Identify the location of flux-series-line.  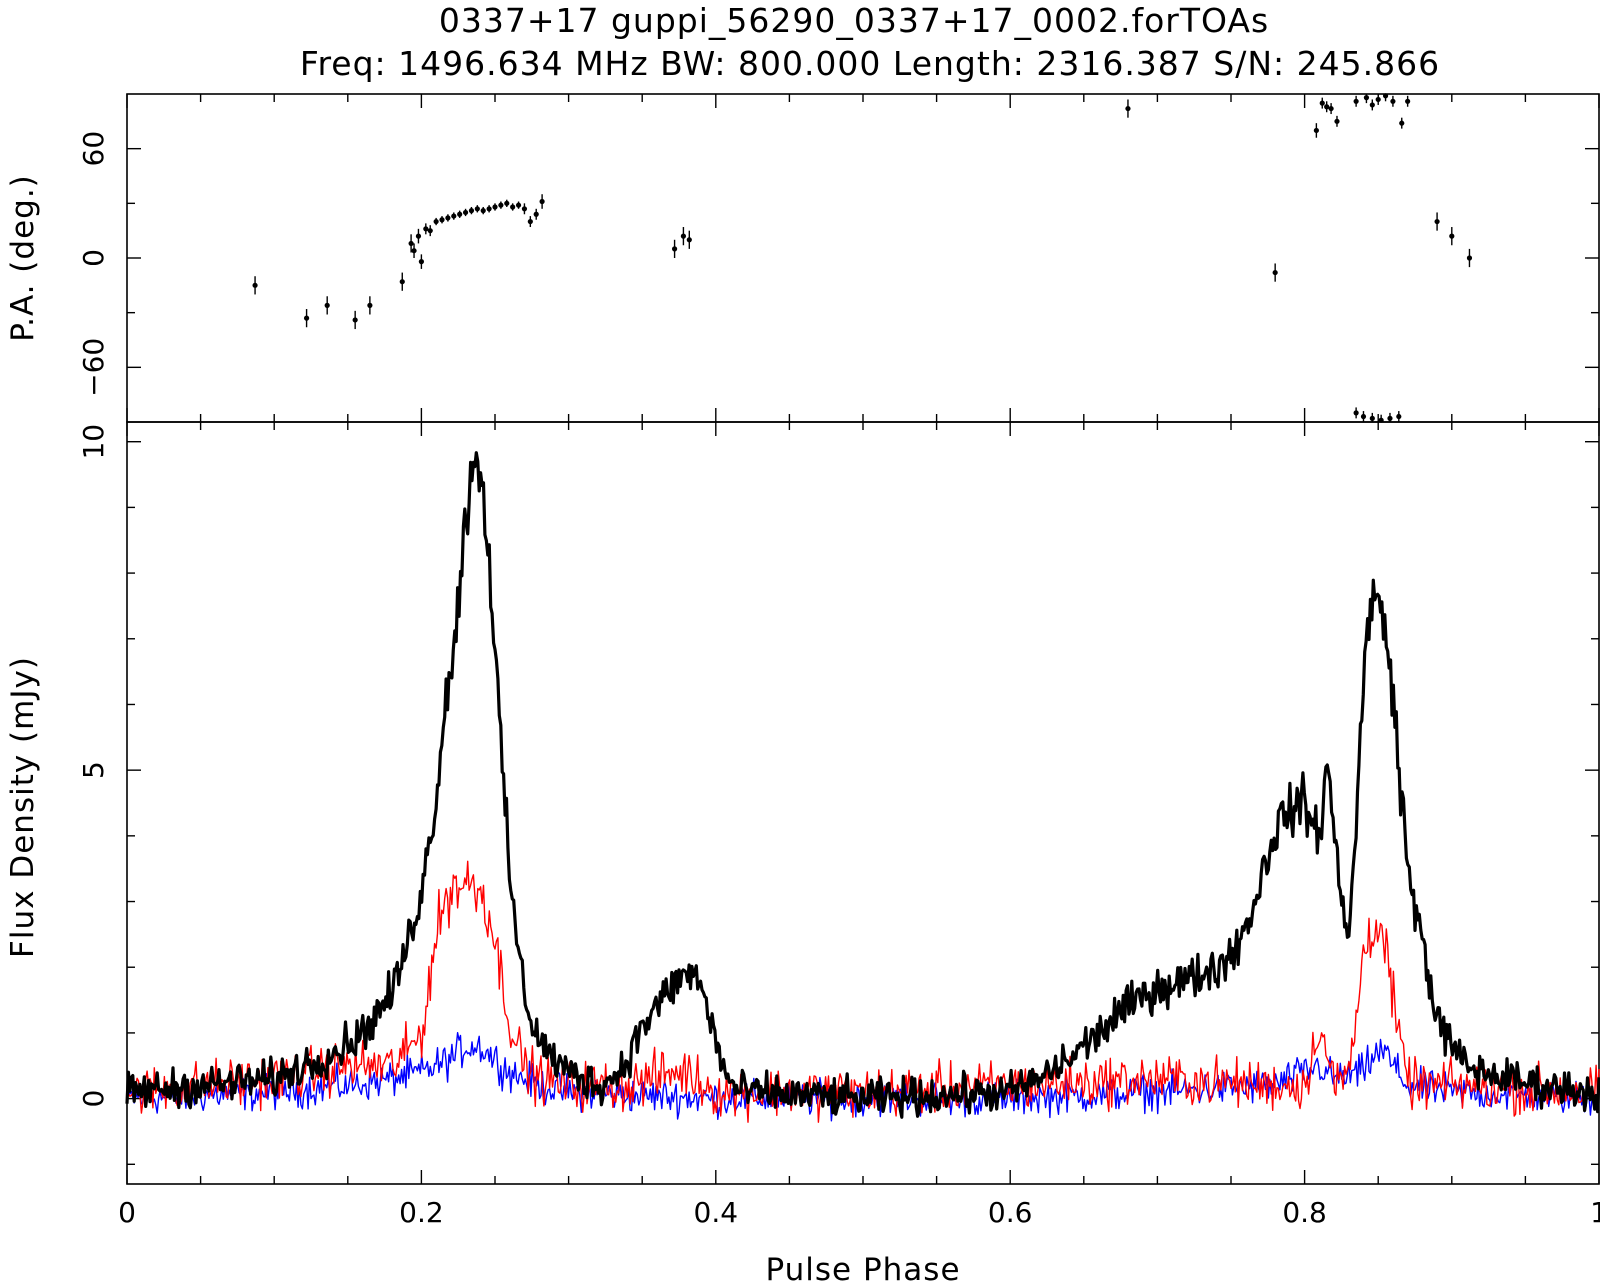
(863, 1077).